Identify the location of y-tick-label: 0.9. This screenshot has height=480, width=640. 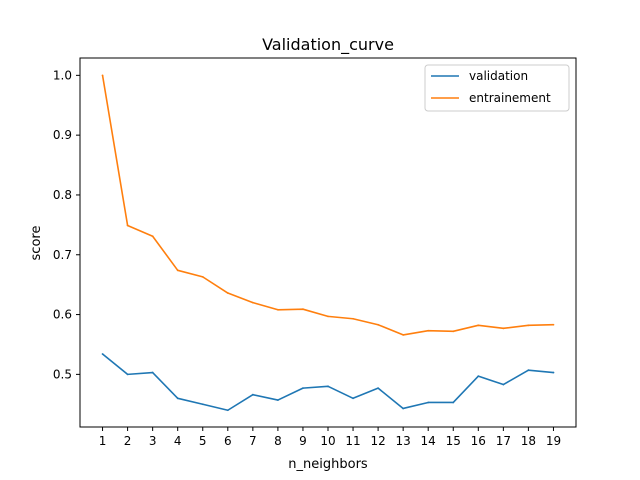
(62, 135).